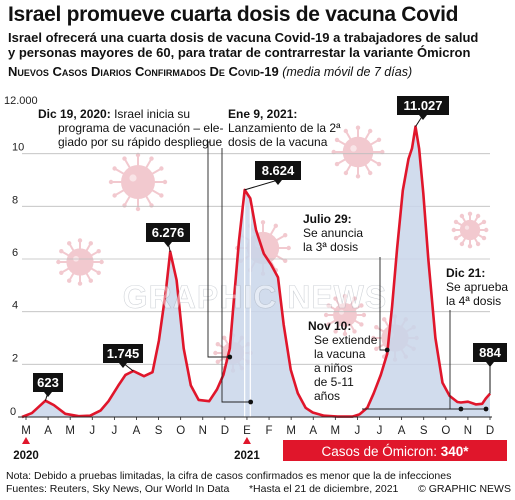 The height and width of the screenshot is (500, 515). Describe the element at coordinates (203, 431) in the screenshot. I see `x-tick-label: N` at that location.